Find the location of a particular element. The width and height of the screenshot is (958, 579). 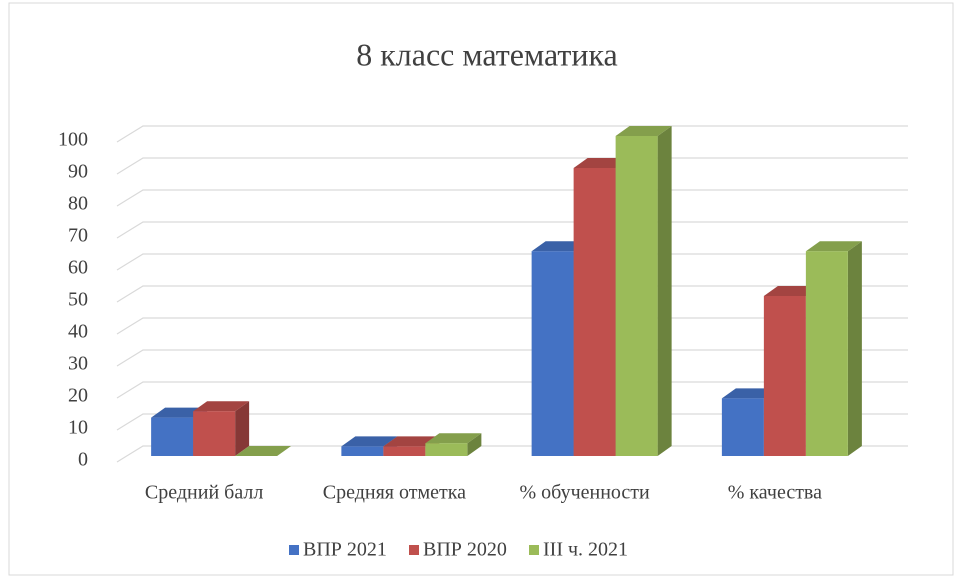

y-tick-label: 30 is located at coordinates (78, 364).